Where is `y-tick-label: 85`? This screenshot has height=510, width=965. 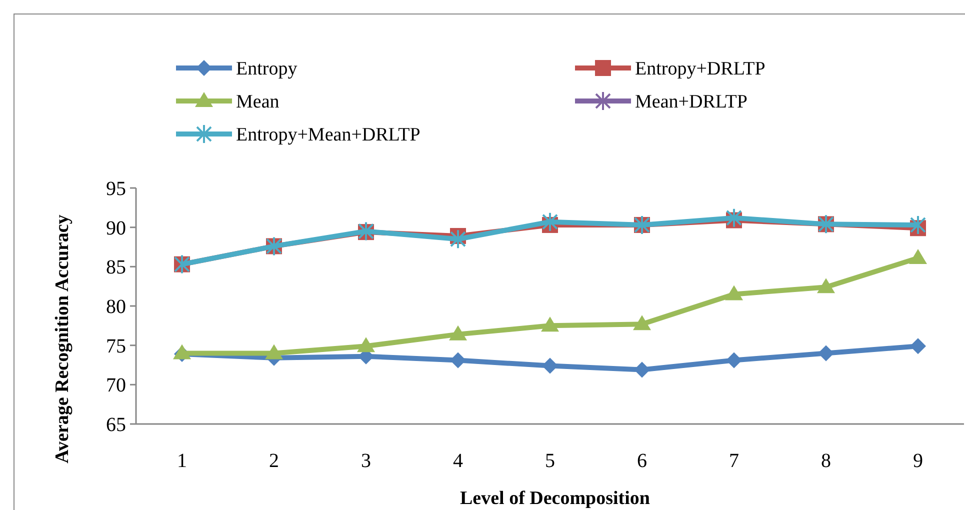 y-tick-label: 85 is located at coordinates (116, 267).